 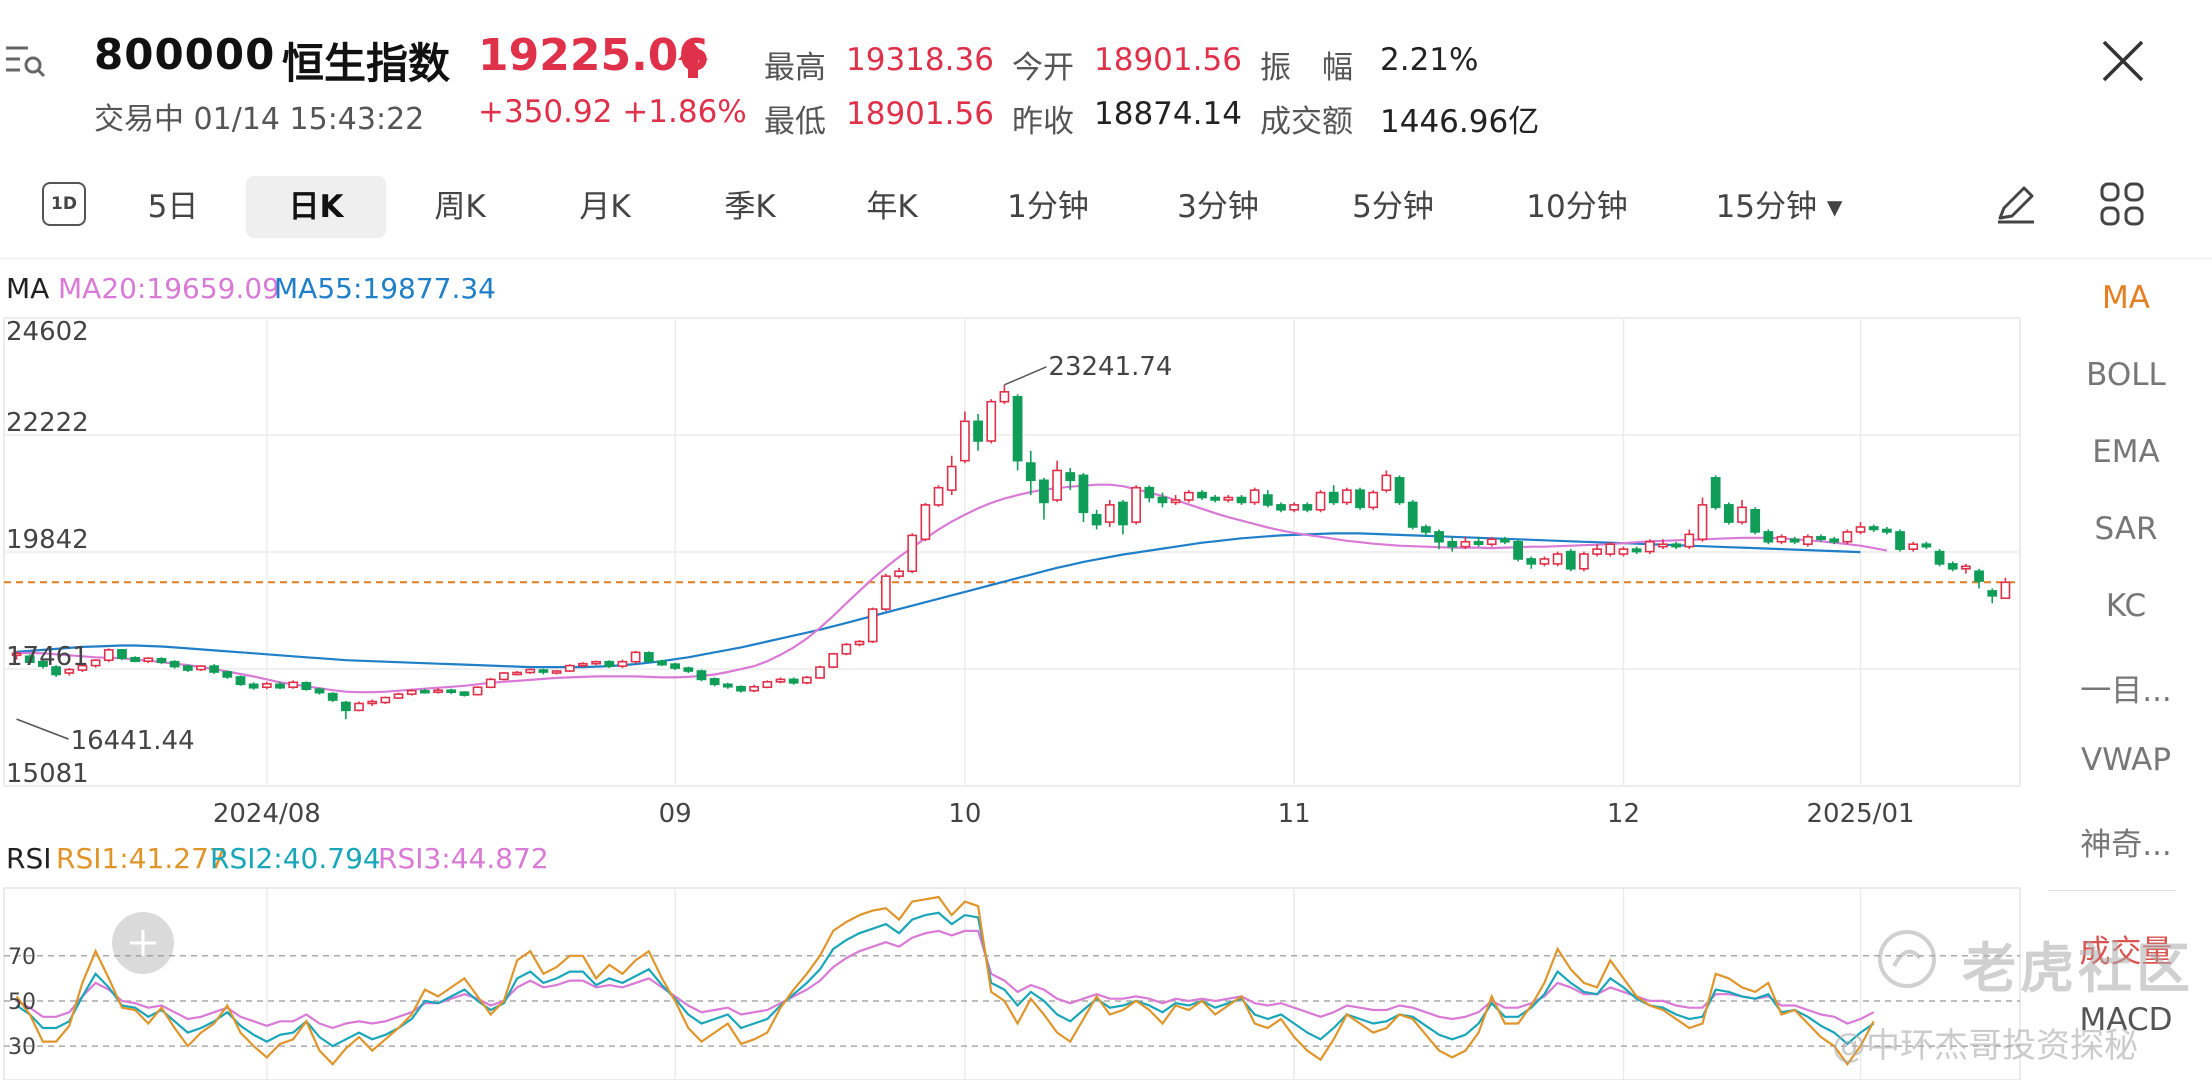 I want to click on rsi-line-rsi2, so click(x=945, y=979).